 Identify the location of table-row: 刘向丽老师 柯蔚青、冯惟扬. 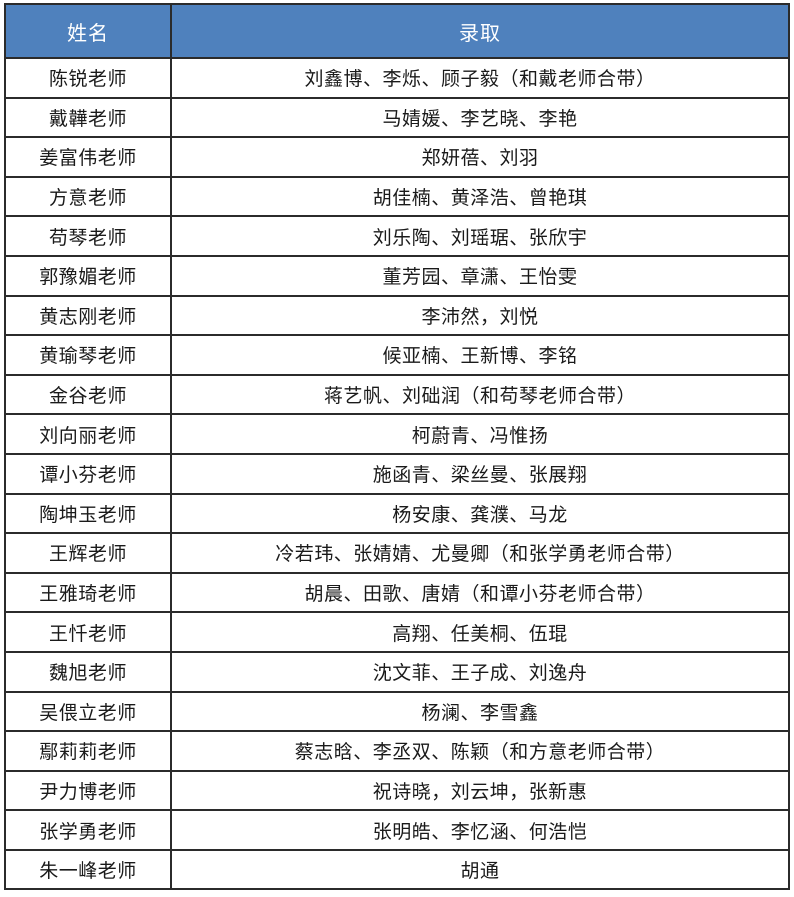
(397, 434).